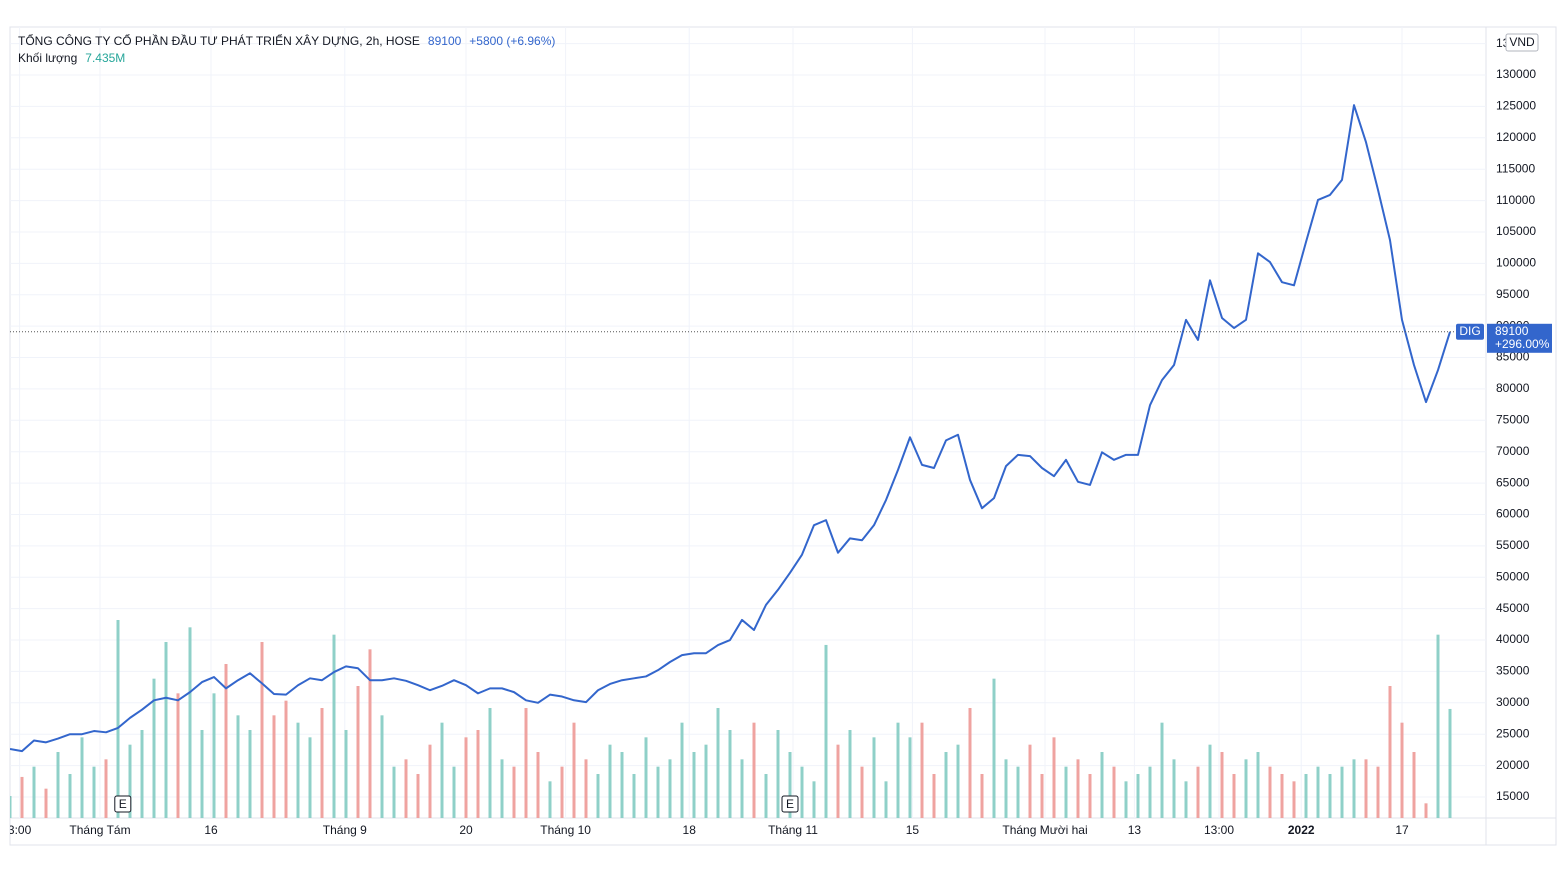 The width and height of the screenshot is (1566, 880). Describe the element at coordinates (512, 41) in the screenshot. I see `change: +5800 (+6.96%)` at that location.